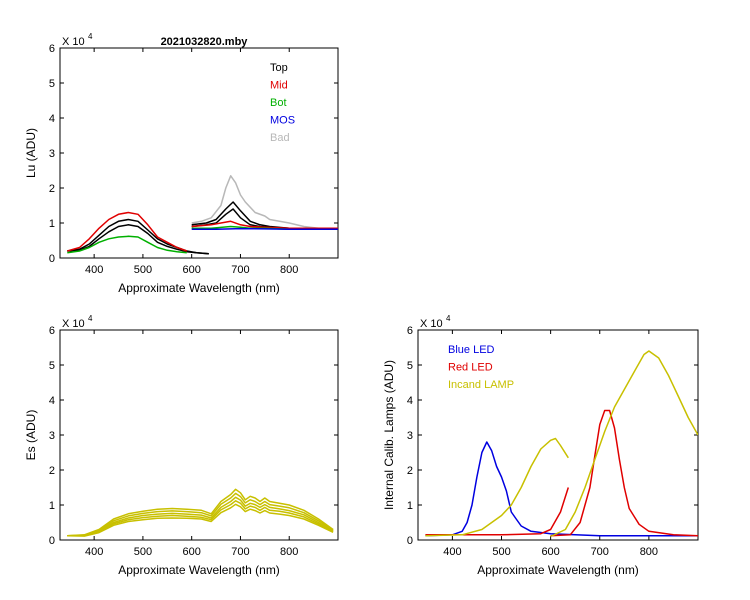  What do you see at coordinates (264, 229) in the screenshot?
I see `series-line-mos` at bounding box center [264, 229].